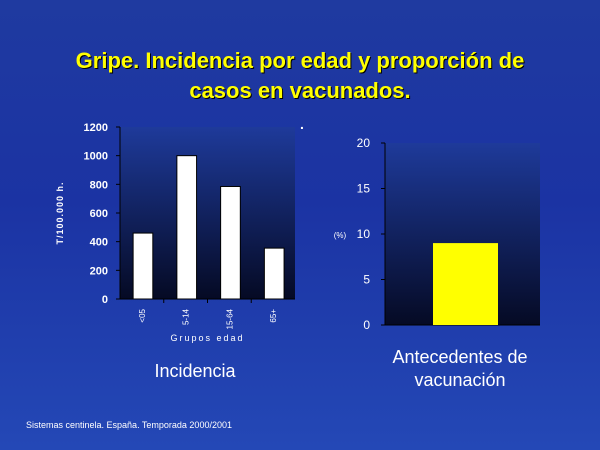 The height and width of the screenshot is (450, 600). Describe the element at coordinates (99, 271) in the screenshot. I see `y-tick-label: 200` at that location.